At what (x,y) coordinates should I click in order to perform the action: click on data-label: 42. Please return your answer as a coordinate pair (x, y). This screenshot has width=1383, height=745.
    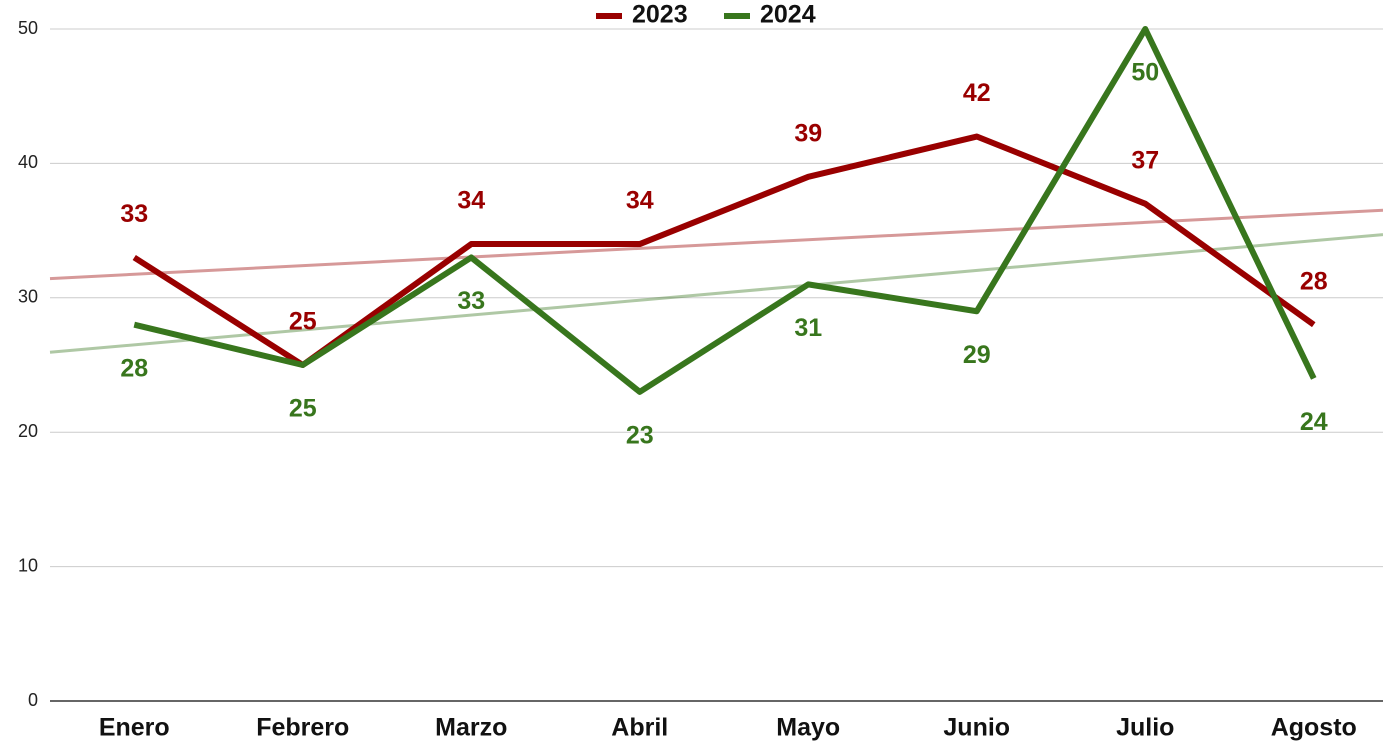
    Looking at the image, I should click on (977, 93).